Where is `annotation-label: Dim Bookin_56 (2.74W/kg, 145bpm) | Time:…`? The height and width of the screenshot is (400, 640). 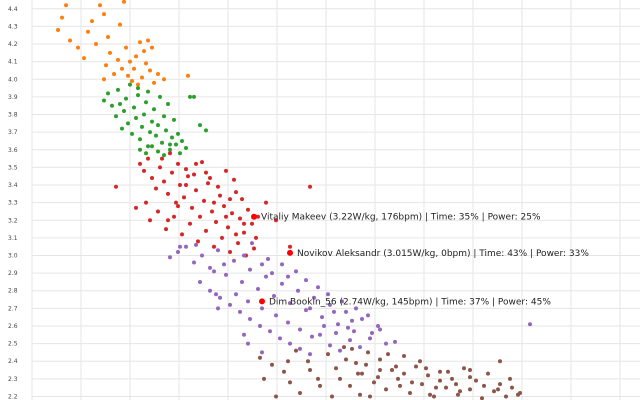 annotation-label: Dim Bookin_56 (2.74W/kg, 145bpm) | Time:… is located at coordinates (410, 302).